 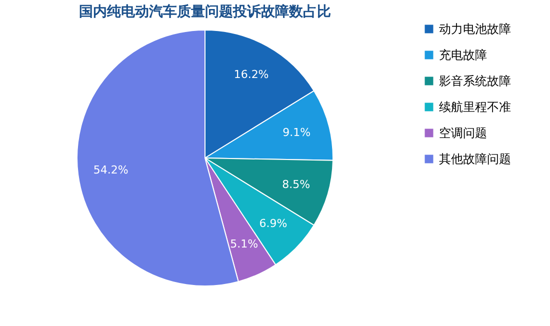 What do you see at coordinates (296, 184) in the screenshot?
I see `data-label: 8.5%` at bounding box center [296, 184].